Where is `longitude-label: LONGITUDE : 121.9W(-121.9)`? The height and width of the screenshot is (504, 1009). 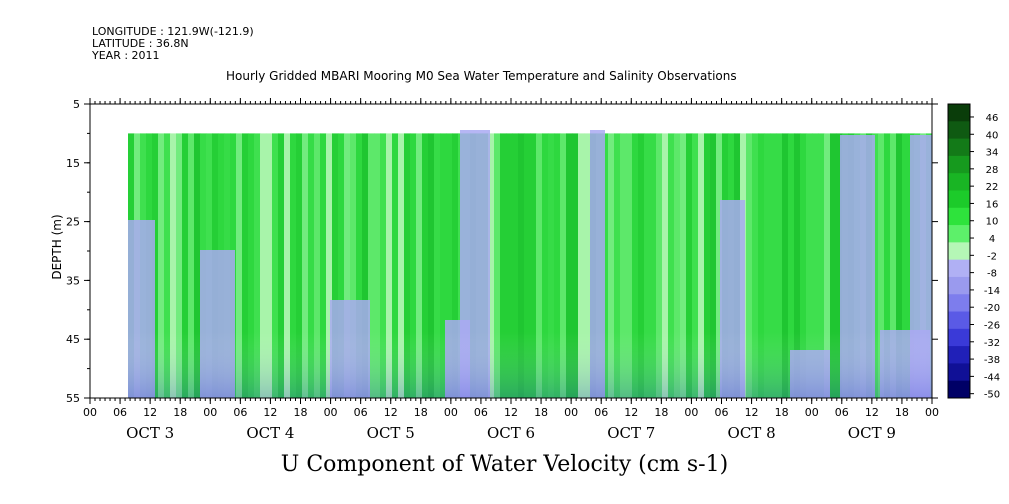 longitude-label: LONGITUDE : 121.9W(-121.9) is located at coordinates (173, 31).